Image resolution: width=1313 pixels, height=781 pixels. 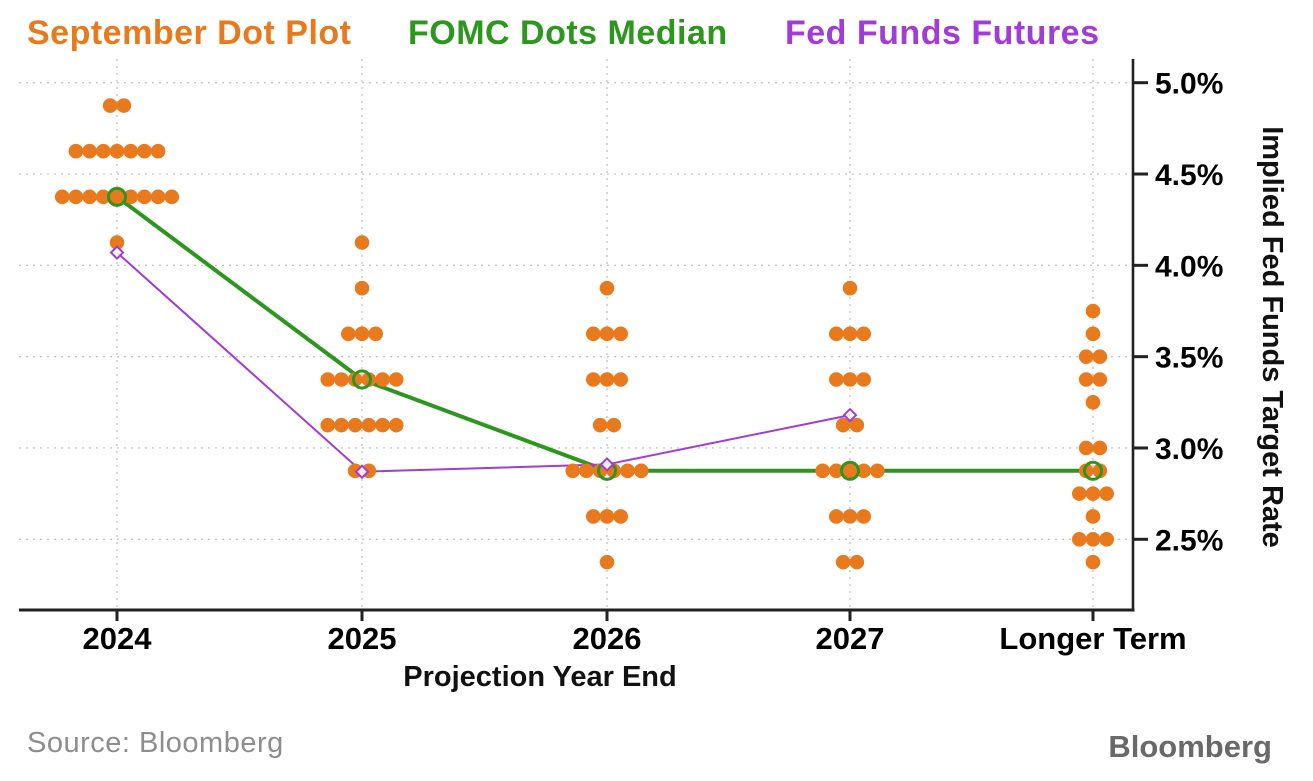 What do you see at coordinates (1178, 312) in the screenshot?
I see `y-axis-ticks: 2.5% 3.0% 3.5% 4.0% 4.5% 5.0%` at bounding box center [1178, 312].